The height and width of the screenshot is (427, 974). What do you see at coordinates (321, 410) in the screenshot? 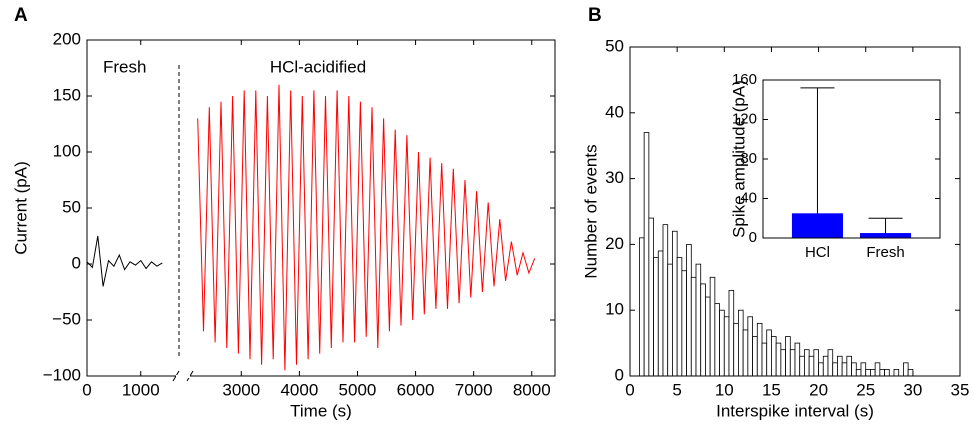
I see `x-axis-label: Time (s)` at bounding box center [321, 410].